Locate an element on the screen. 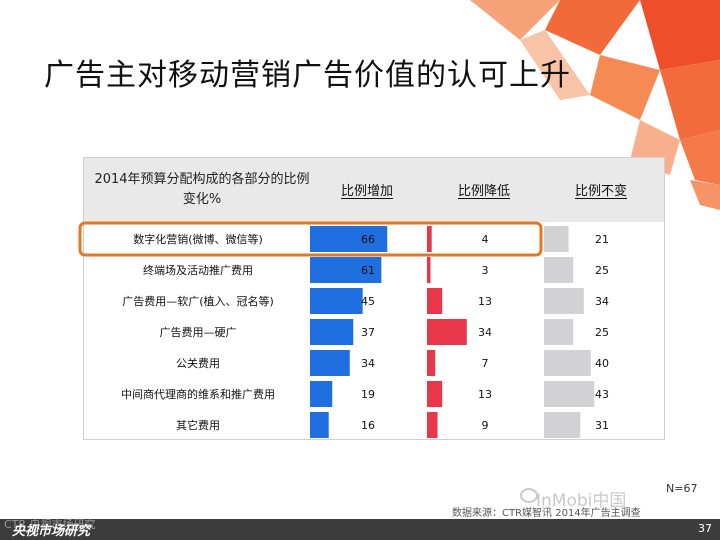 The width and height of the screenshot is (720, 540). data-label: 7 is located at coordinates (485, 363).